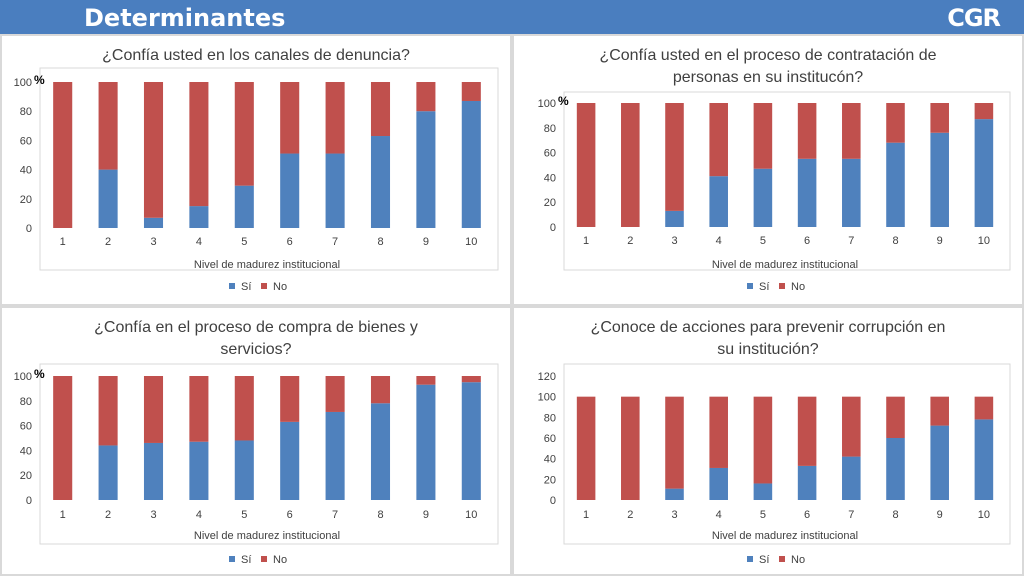 This screenshot has height=576, width=1024. Describe the element at coordinates (26, 476) in the screenshot. I see `y-tick-label: 20` at that location.